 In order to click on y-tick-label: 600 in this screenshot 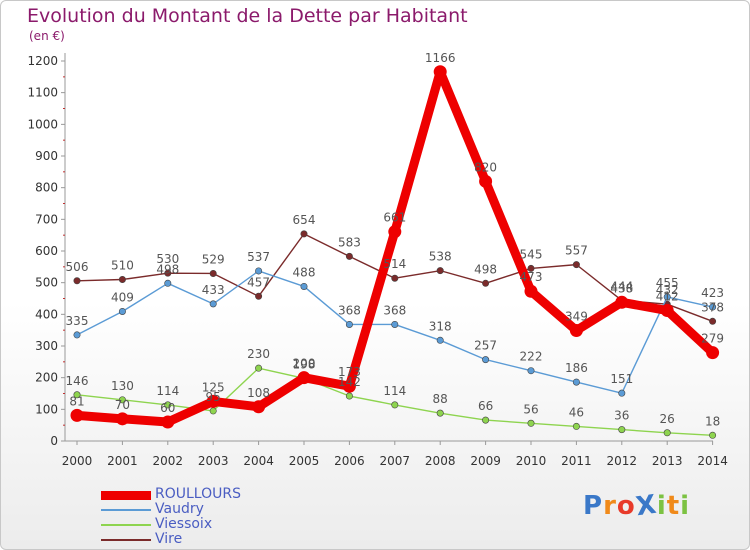, I will do `click(46, 251)`.